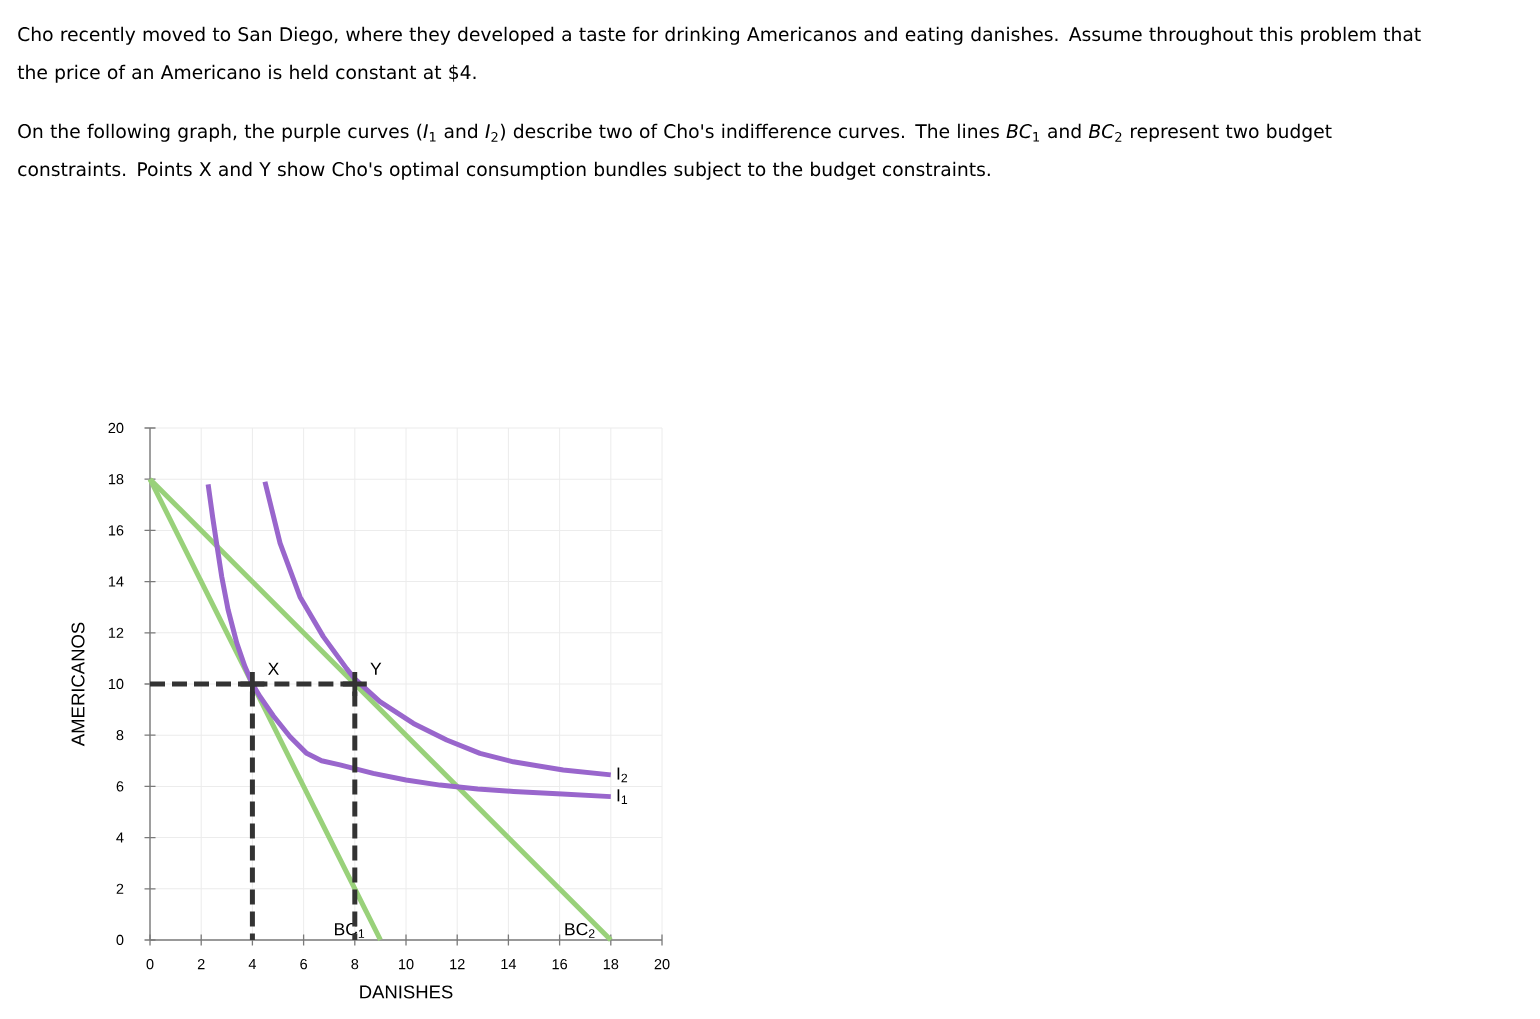  What do you see at coordinates (304, 964) in the screenshot?
I see `x-tick-label: 6` at bounding box center [304, 964].